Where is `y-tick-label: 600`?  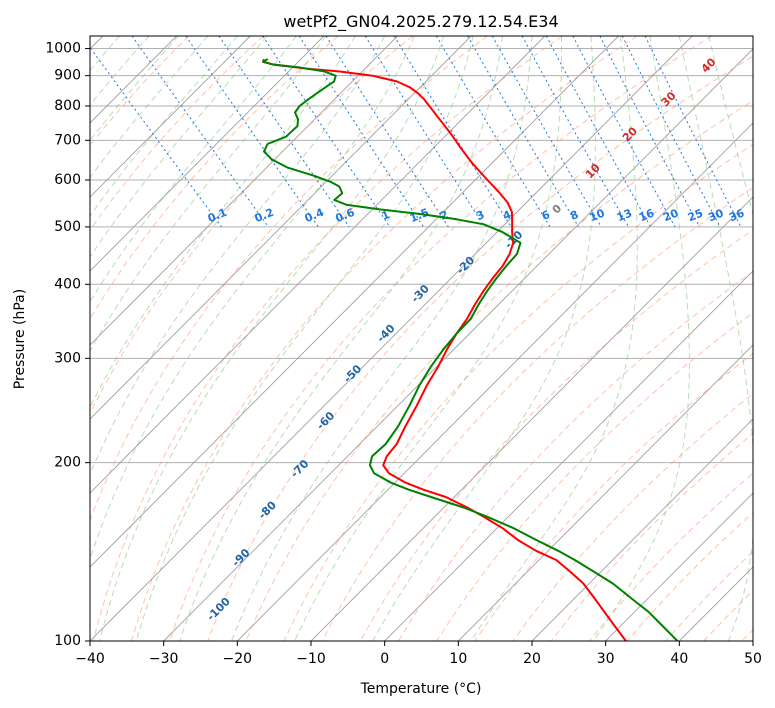
y-tick-label: 600 is located at coordinates (67, 180).